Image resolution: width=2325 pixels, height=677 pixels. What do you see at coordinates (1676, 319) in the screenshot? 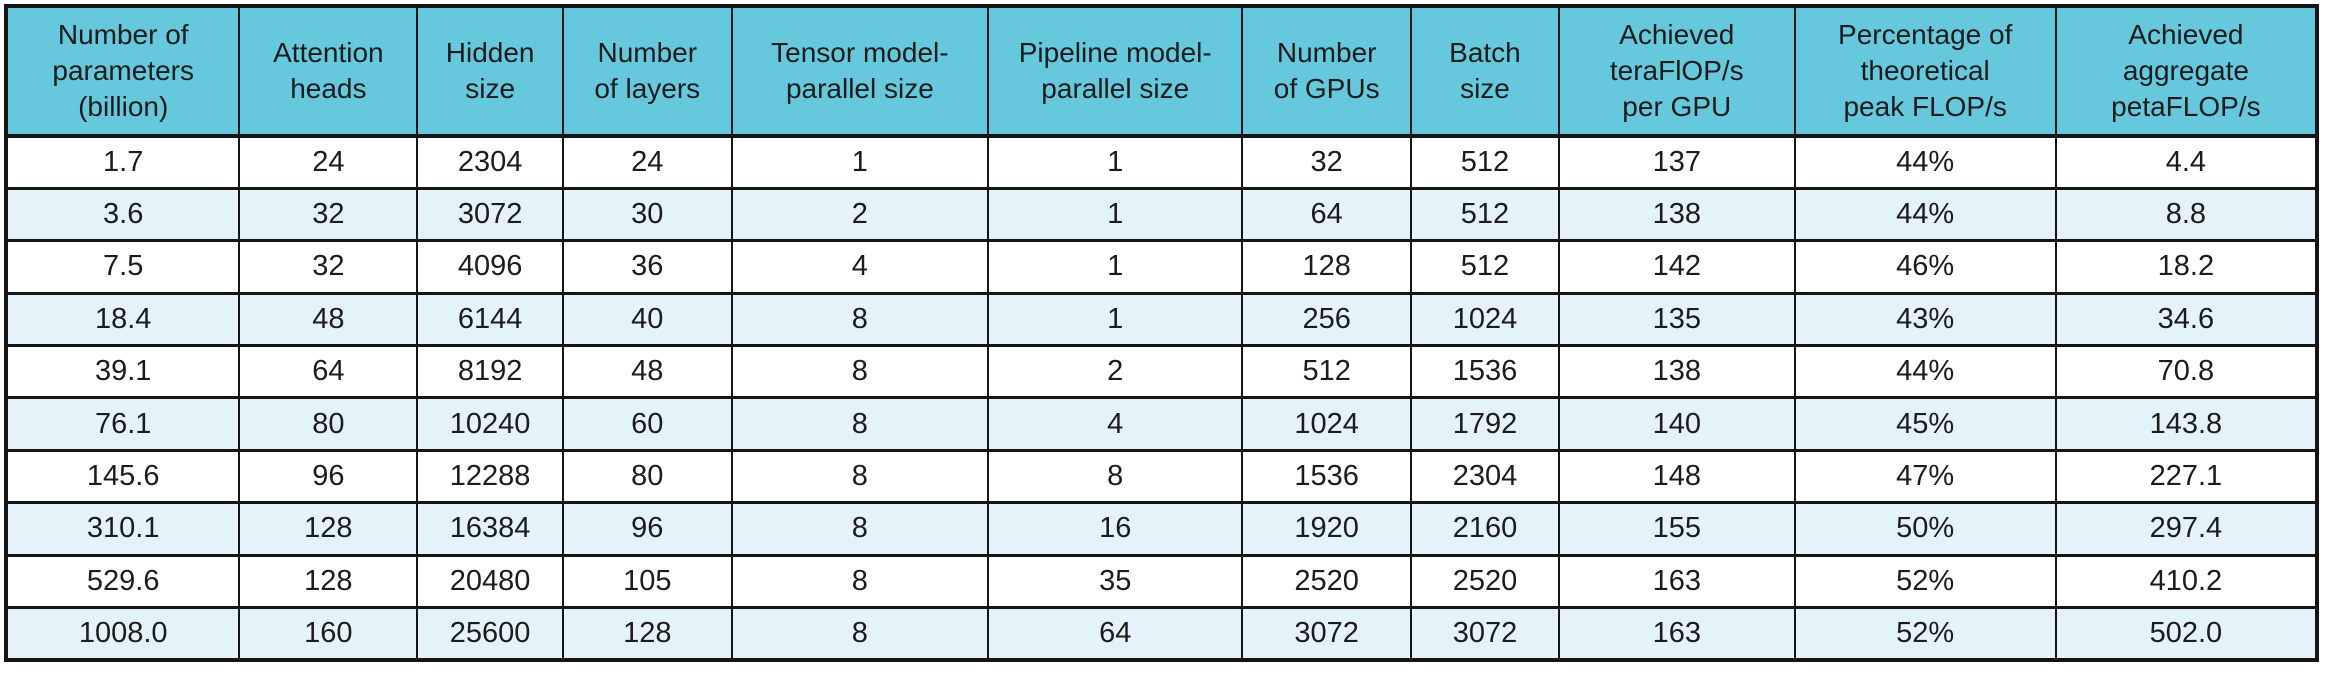
I see `table-cell: 135` at bounding box center [1676, 319].